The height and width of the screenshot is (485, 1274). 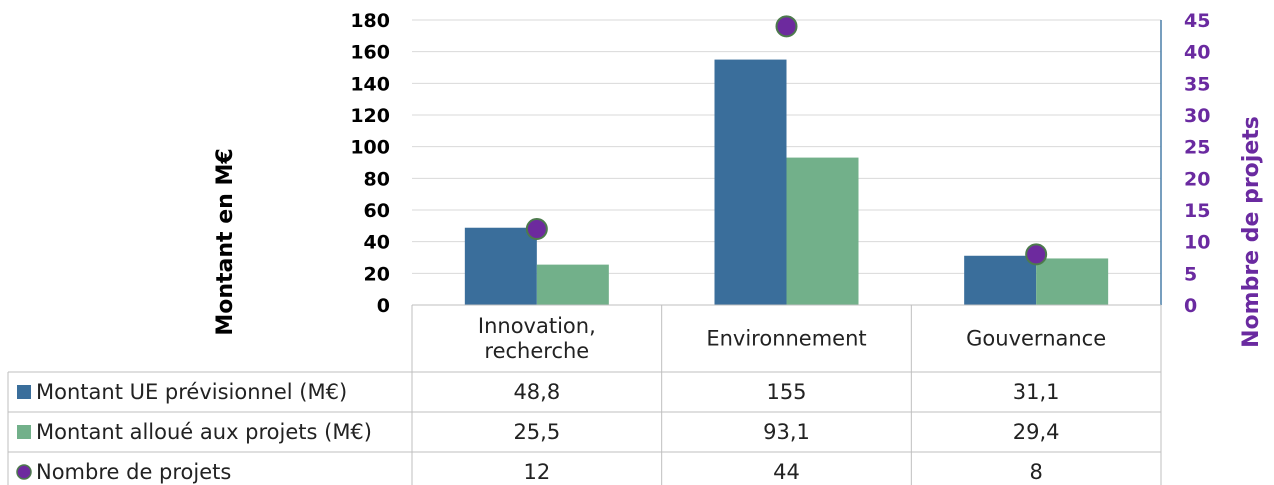 I want to click on y2-tick-label: 45, so click(x=1197, y=21).